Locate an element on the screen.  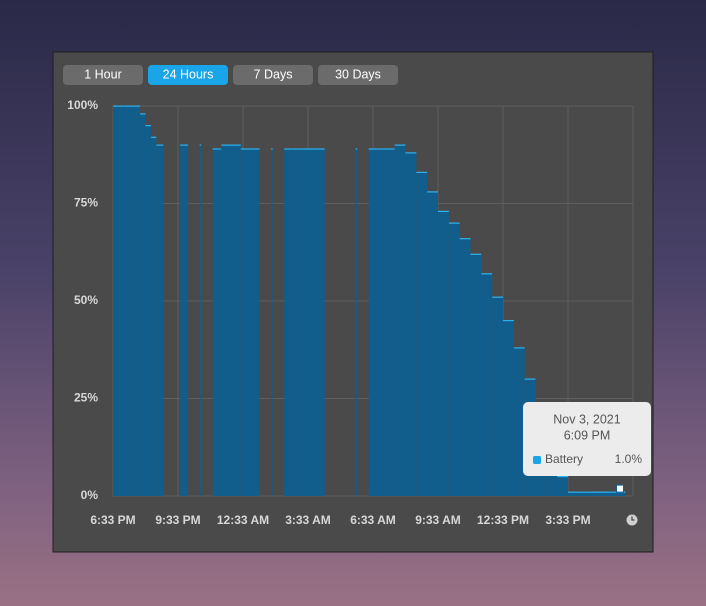
tooltip-series: Battery is located at coordinates (564, 459).